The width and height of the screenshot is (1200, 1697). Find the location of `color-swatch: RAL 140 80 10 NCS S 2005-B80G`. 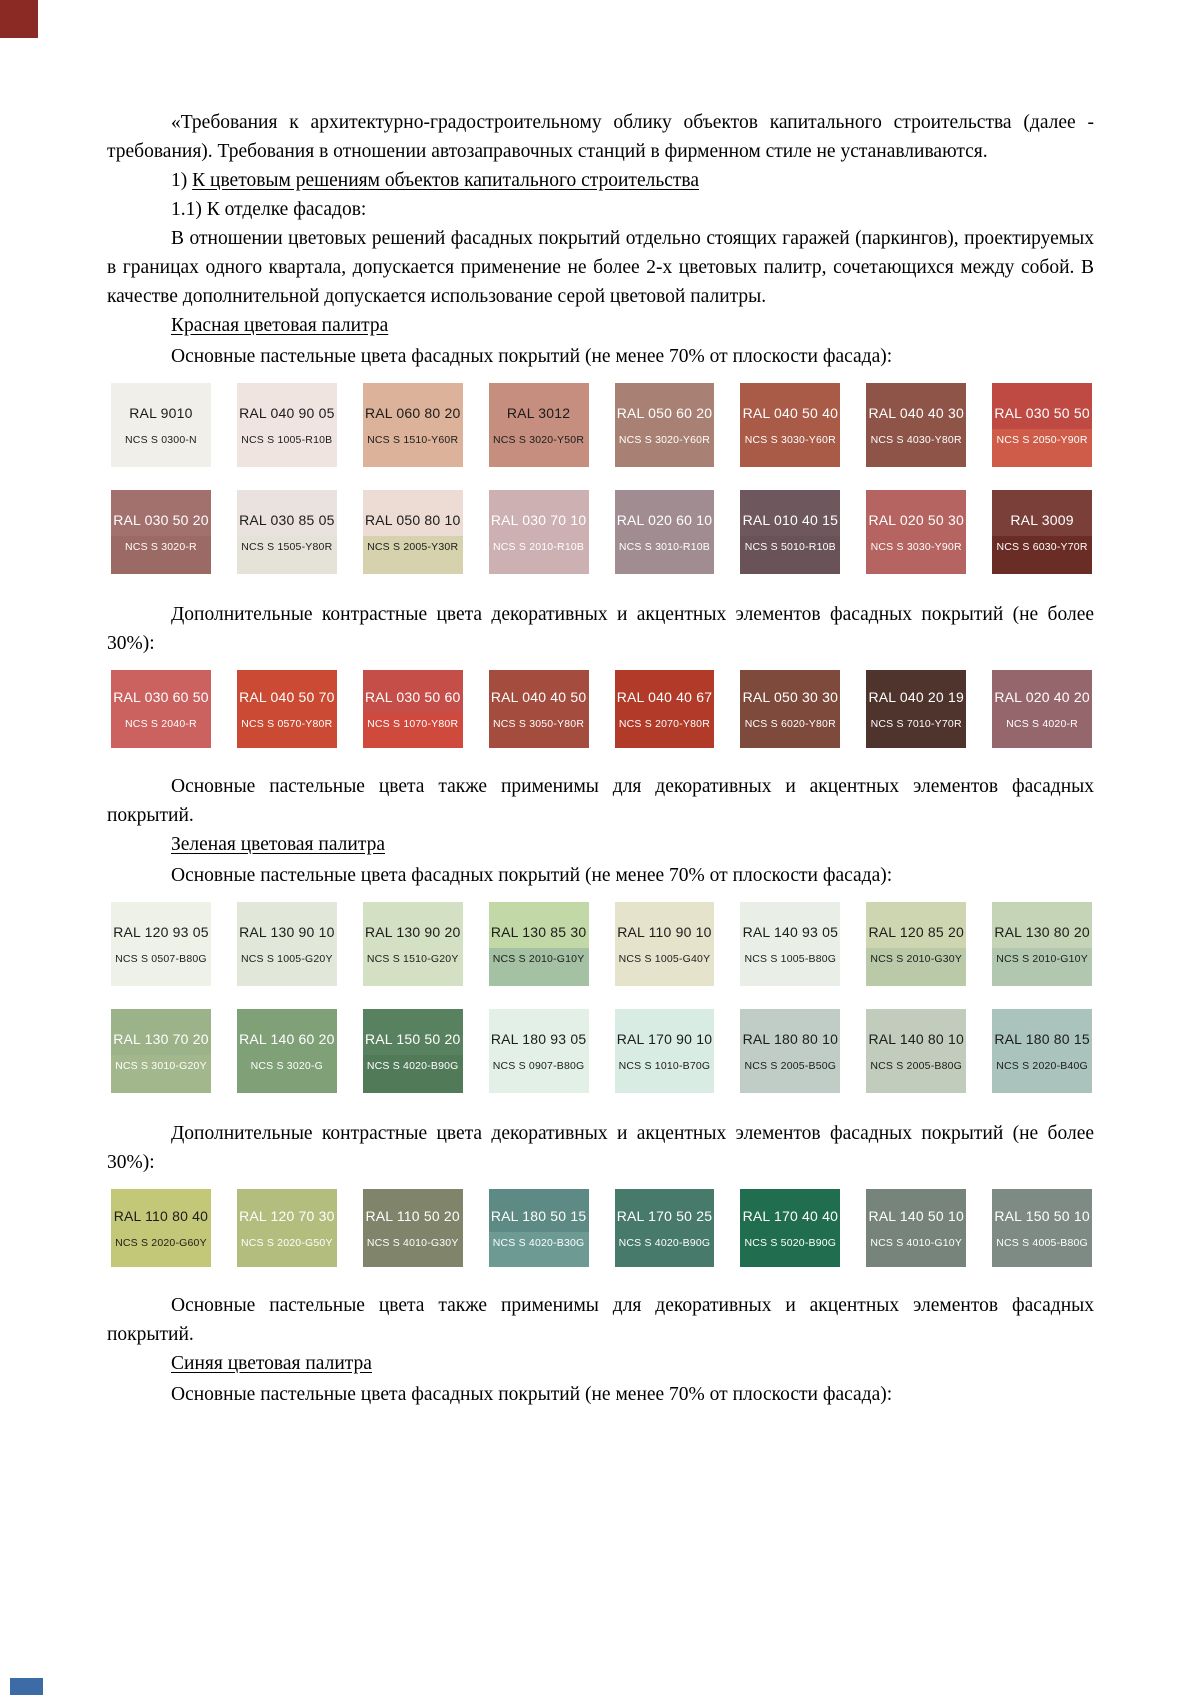

color-swatch: RAL 140 80 10 NCS S 2005-B80G is located at coordinates (916, 1051).